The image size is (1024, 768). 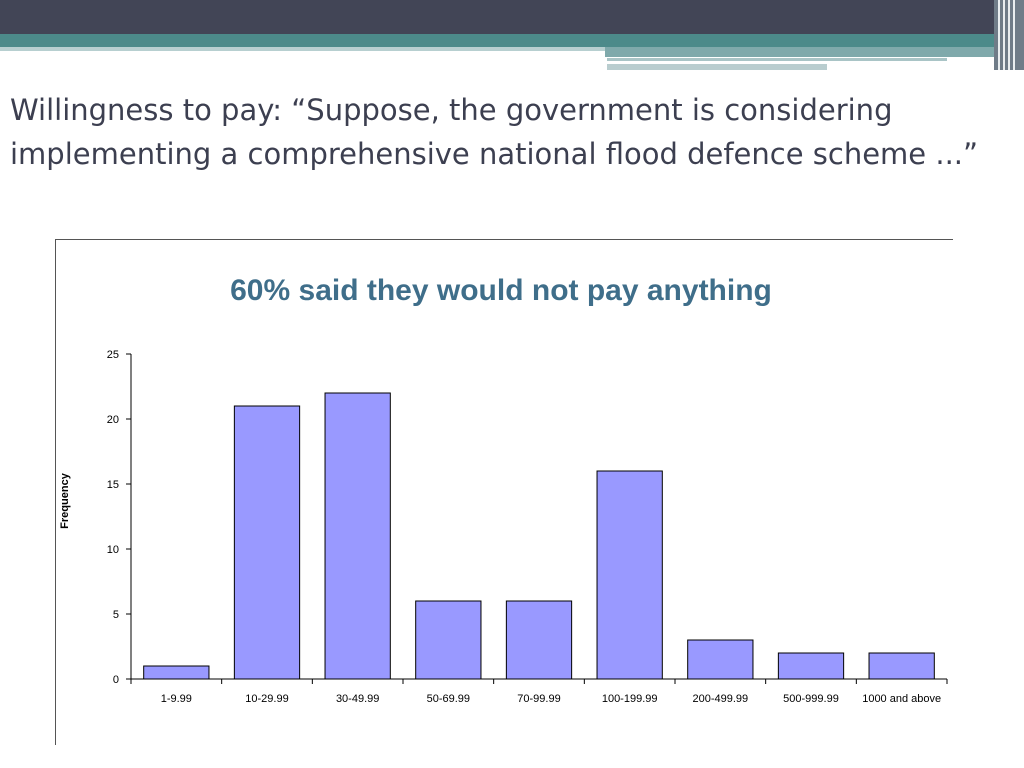 What do you see at coordinates (1009, 35) in the screenshot?
I see `header-pillar-decoration` at bounding box center [1009, 35].